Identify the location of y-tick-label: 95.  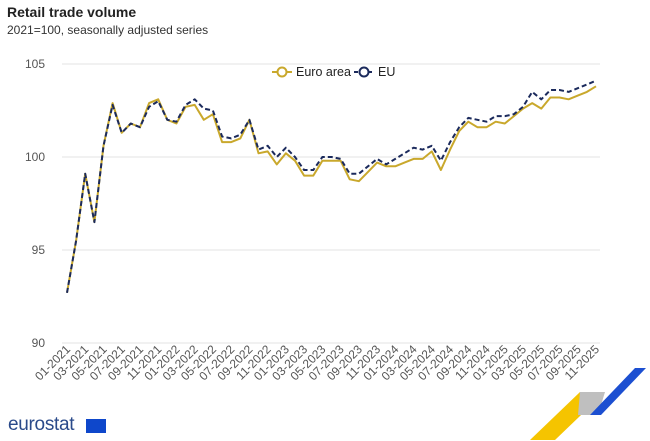
(39, 250).